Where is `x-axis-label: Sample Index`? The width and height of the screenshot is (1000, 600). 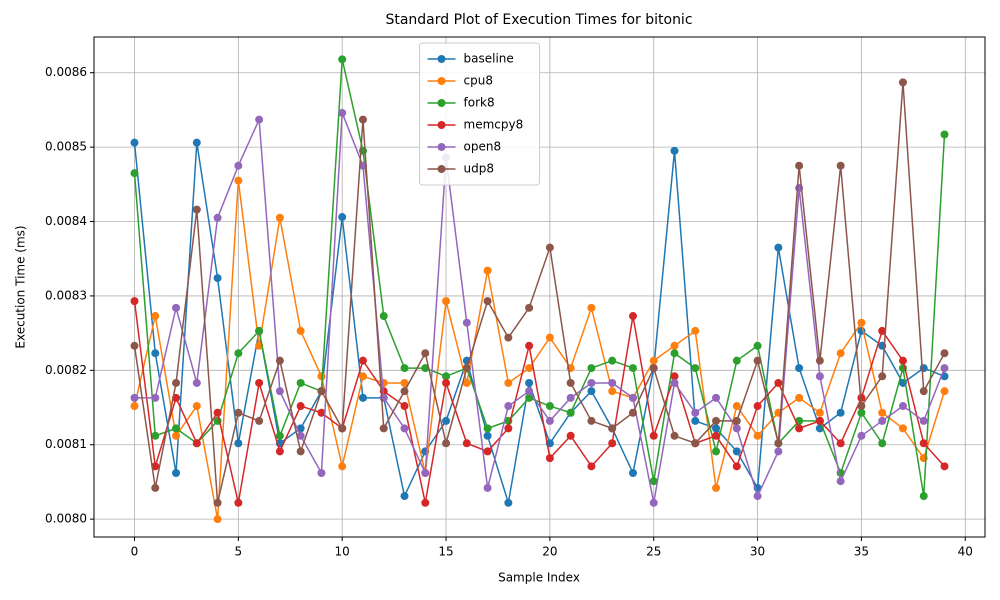
x-axis-label: Sample Index is located at coordinates (539, 578).